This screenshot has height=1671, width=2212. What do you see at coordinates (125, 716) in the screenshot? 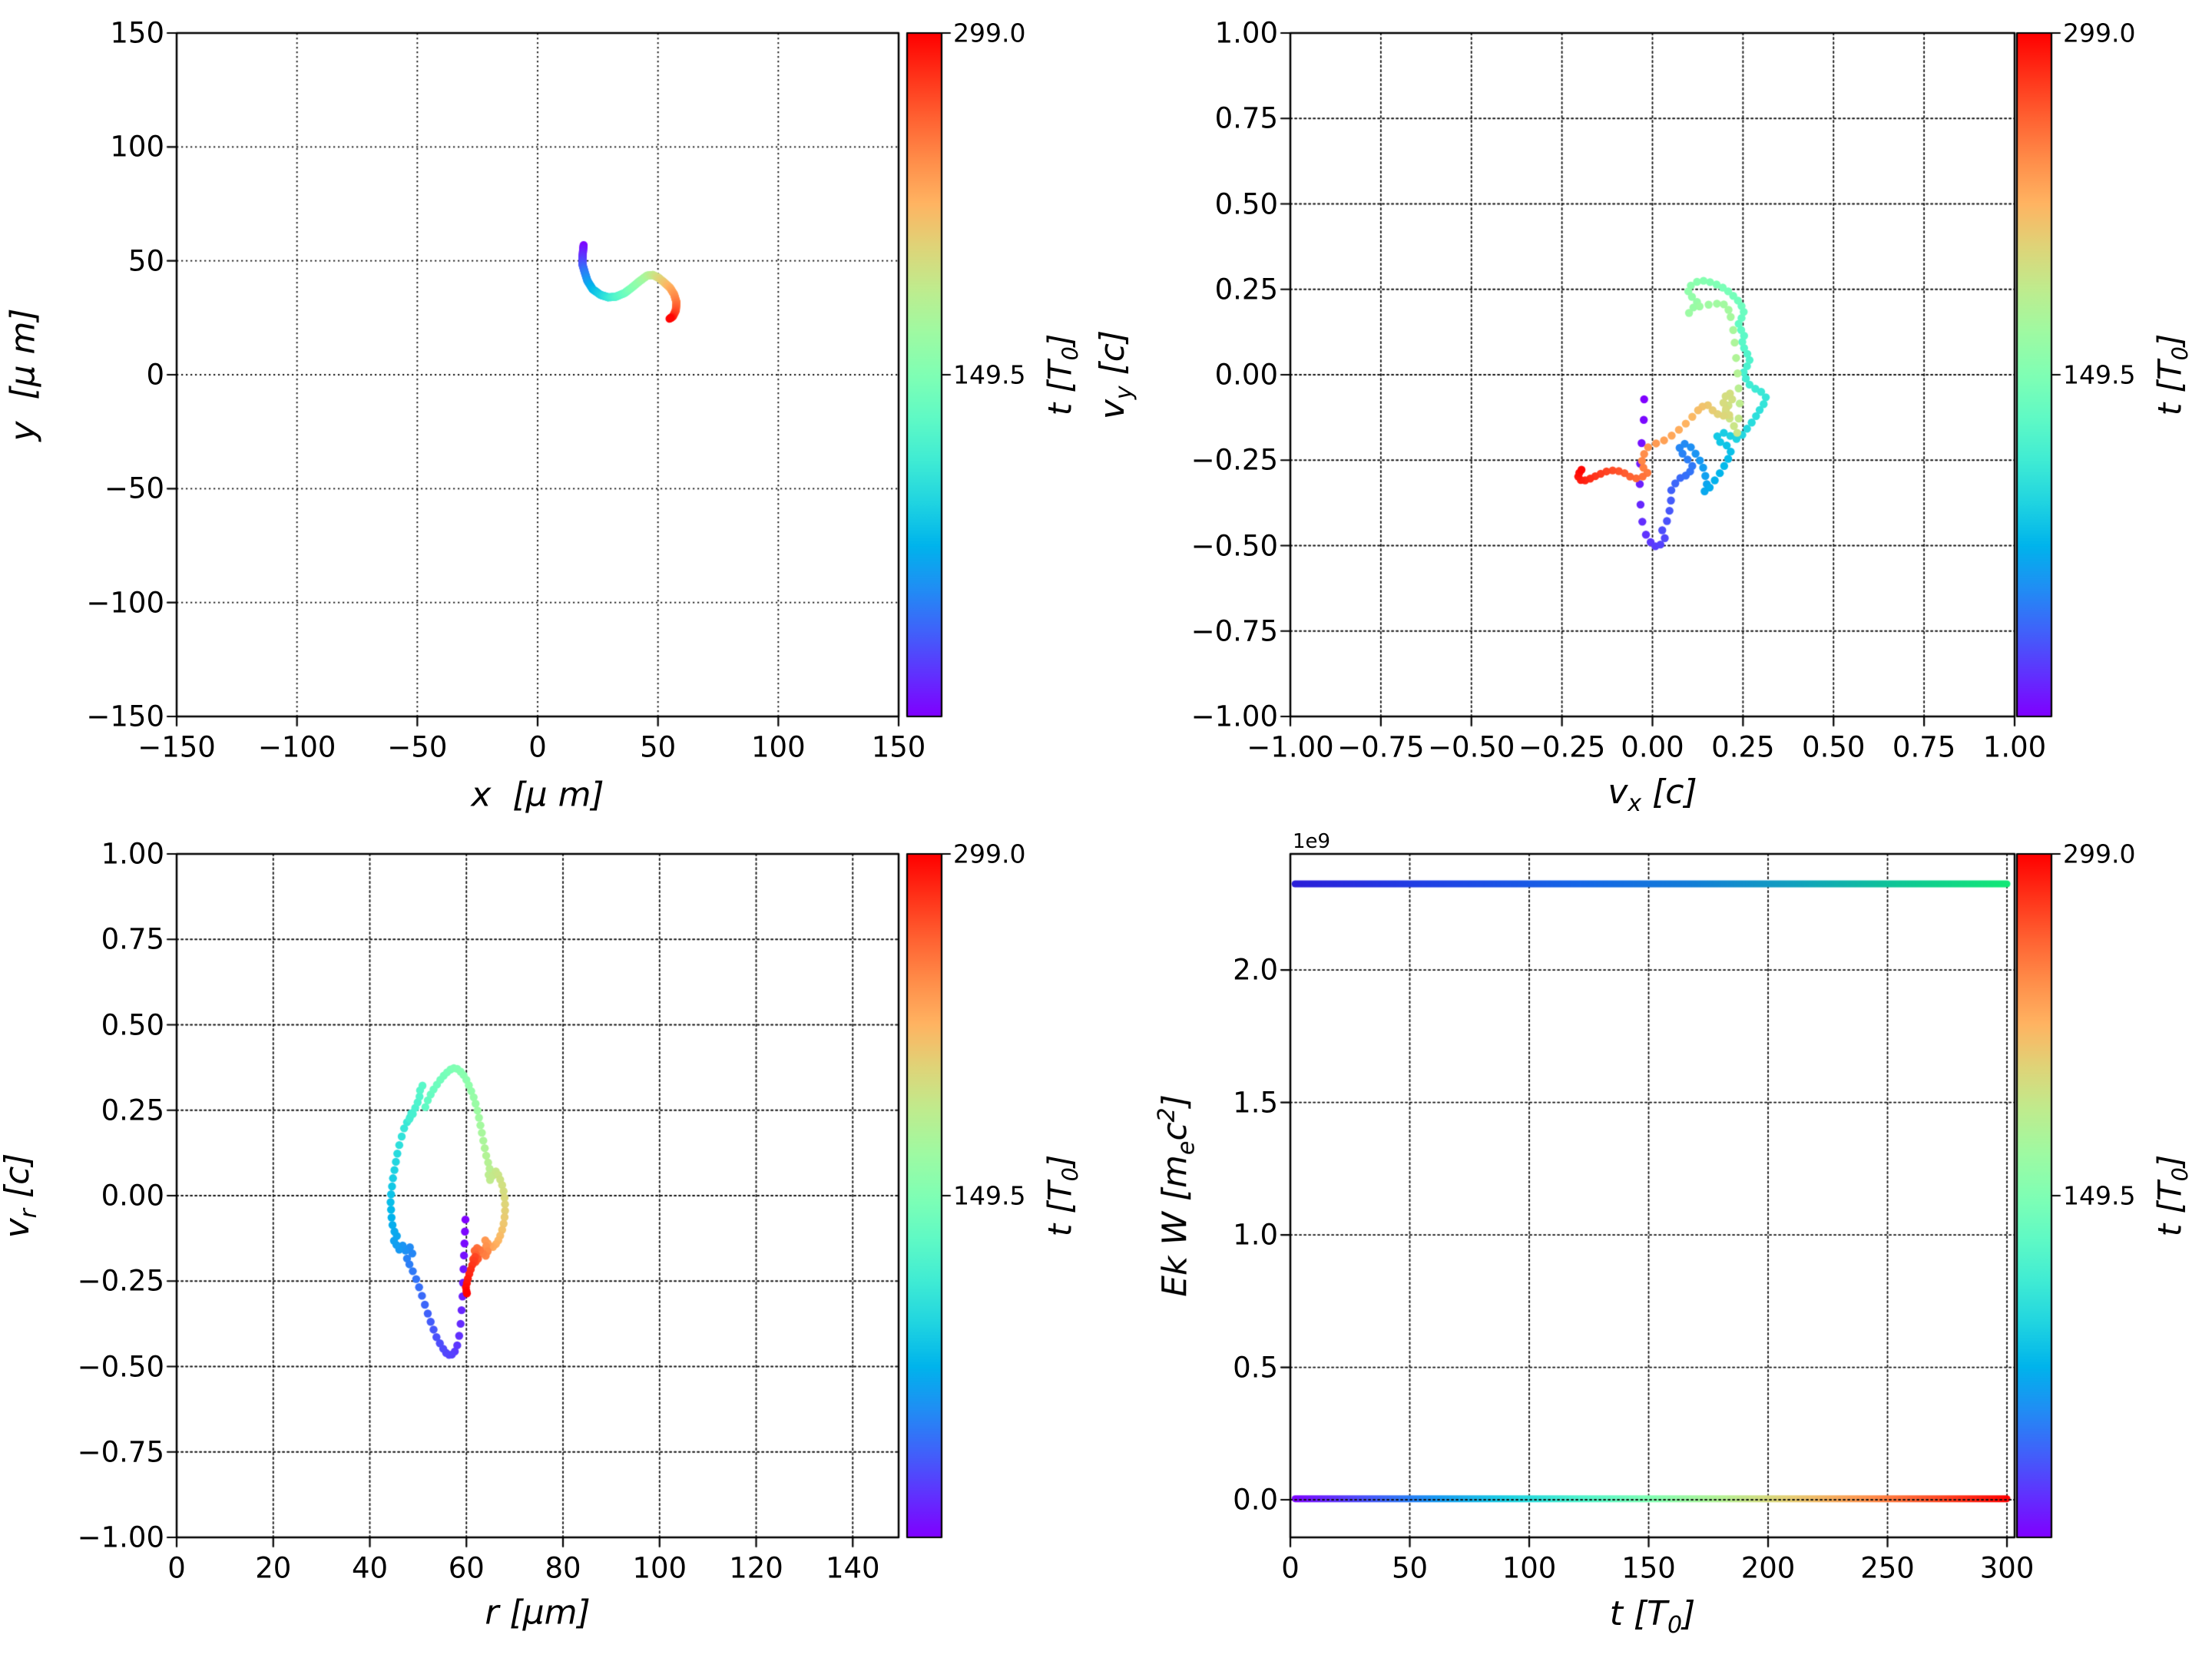
I see `y-tick-label: −150` at bounding box center [125, 716].